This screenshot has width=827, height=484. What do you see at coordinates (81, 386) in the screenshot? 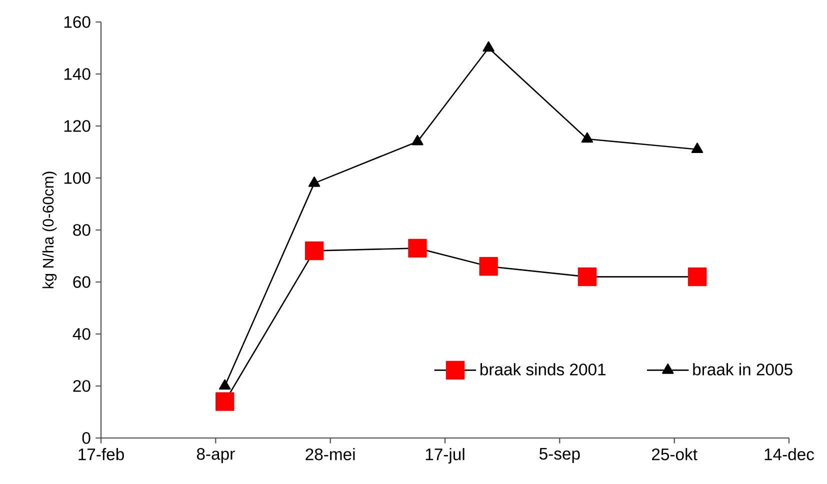
I see `y-tick-label: 20` at bounding box center [81, 386].